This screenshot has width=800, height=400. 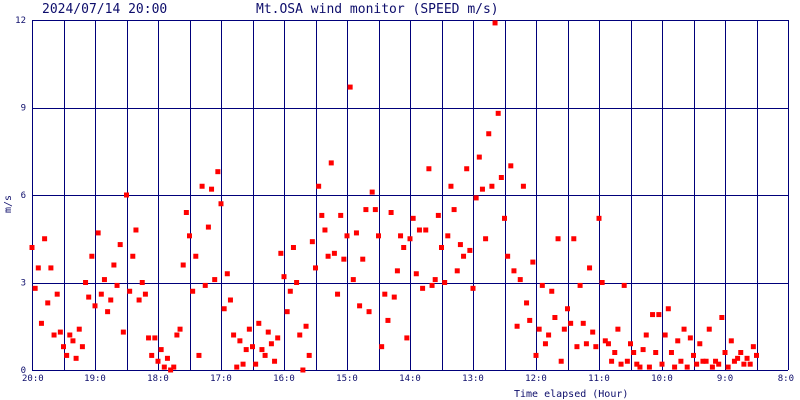 What do you see at coordinates (8, 204) in the screenshot?
I see `y-axis-label: m/s` at bounding box center [8, 204].